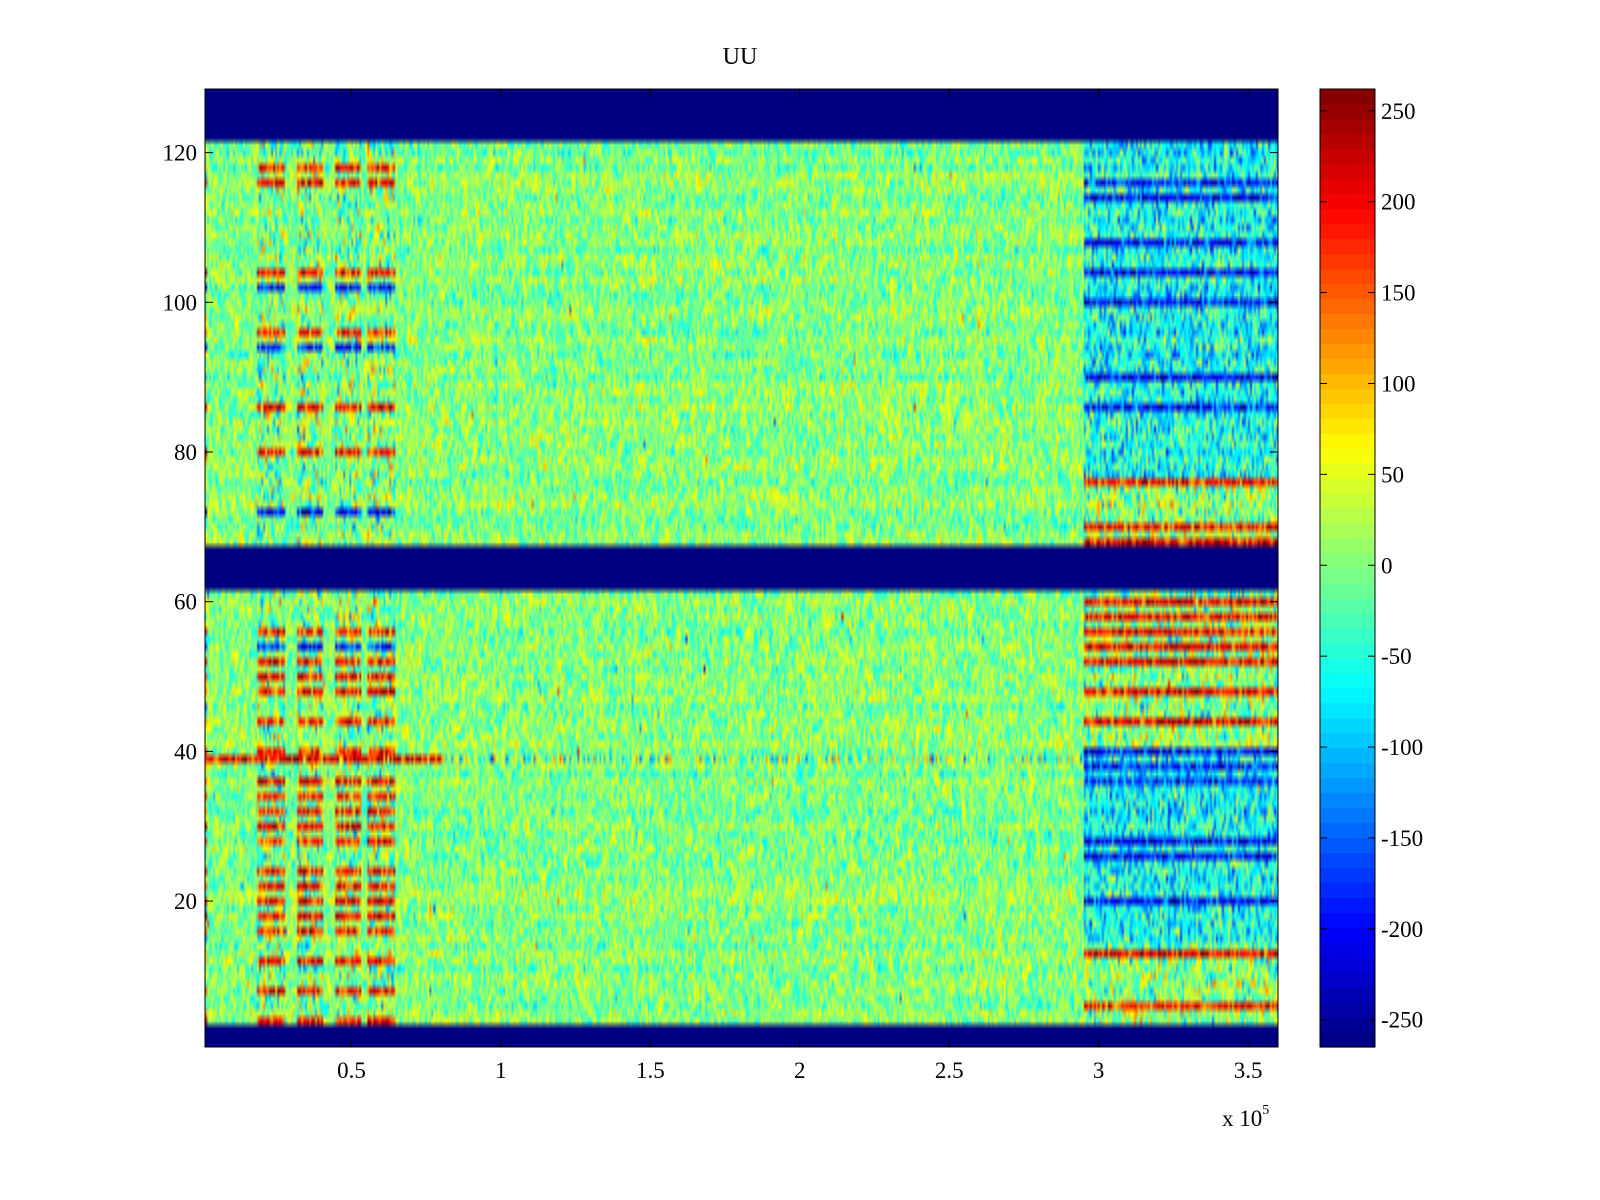 The height and width of the screenshot is (1200, 1600). I want to click on x-tick-label: 1.5, so click(650, 1070).